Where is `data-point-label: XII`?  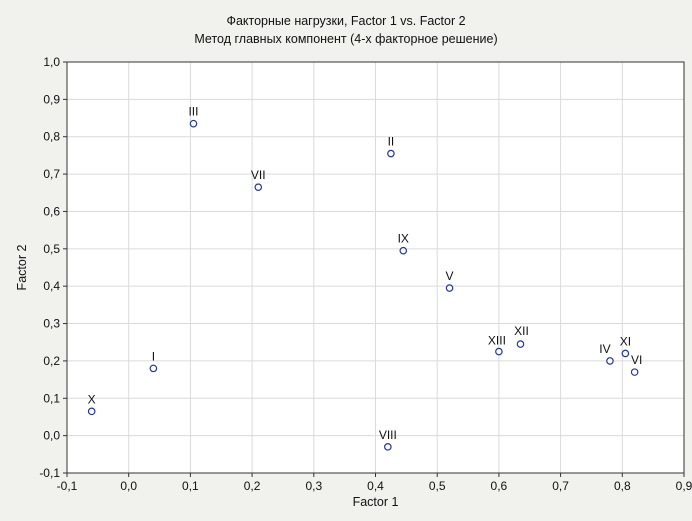 data-point-label: XII is located at coordinates (521, 331).